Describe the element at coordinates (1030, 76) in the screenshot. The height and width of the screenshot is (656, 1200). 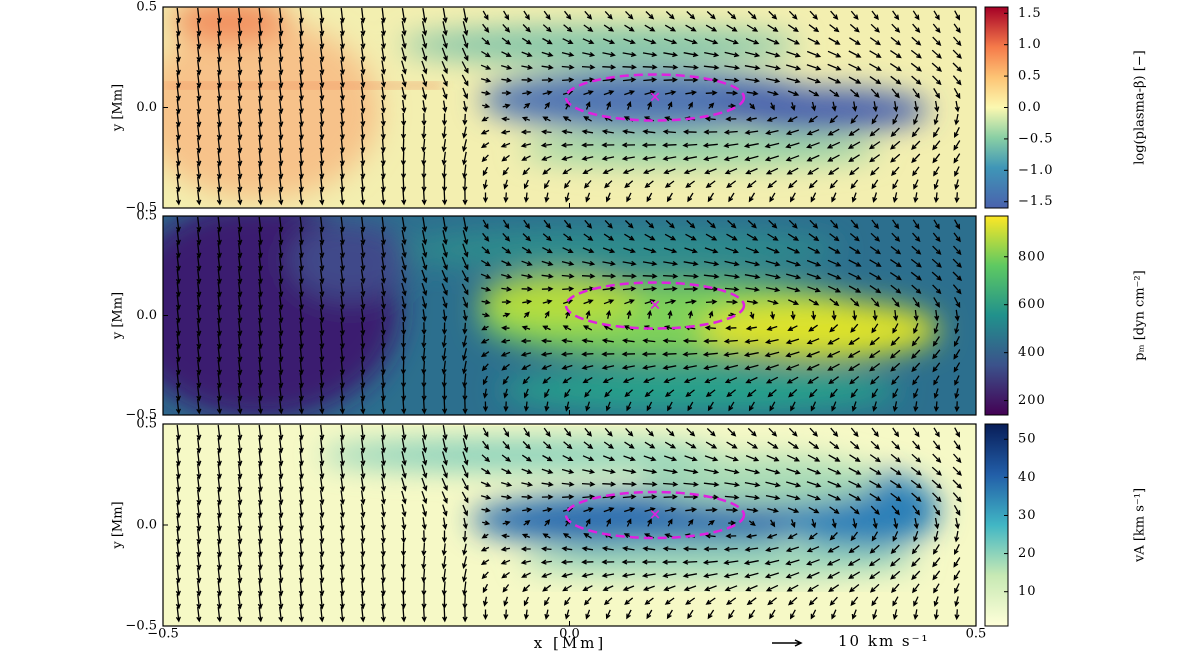
I see `colorbar-tick-label: 0.5` at that location.